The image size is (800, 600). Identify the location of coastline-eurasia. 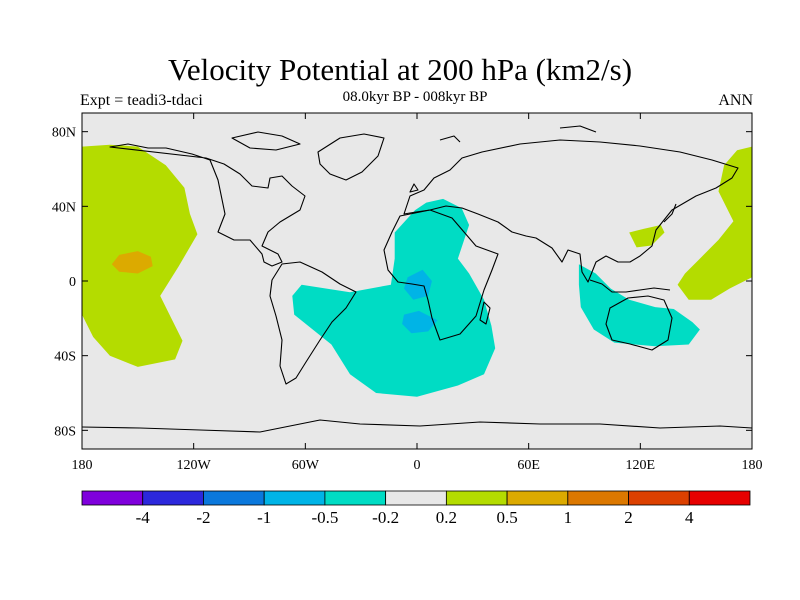
(571, 211).